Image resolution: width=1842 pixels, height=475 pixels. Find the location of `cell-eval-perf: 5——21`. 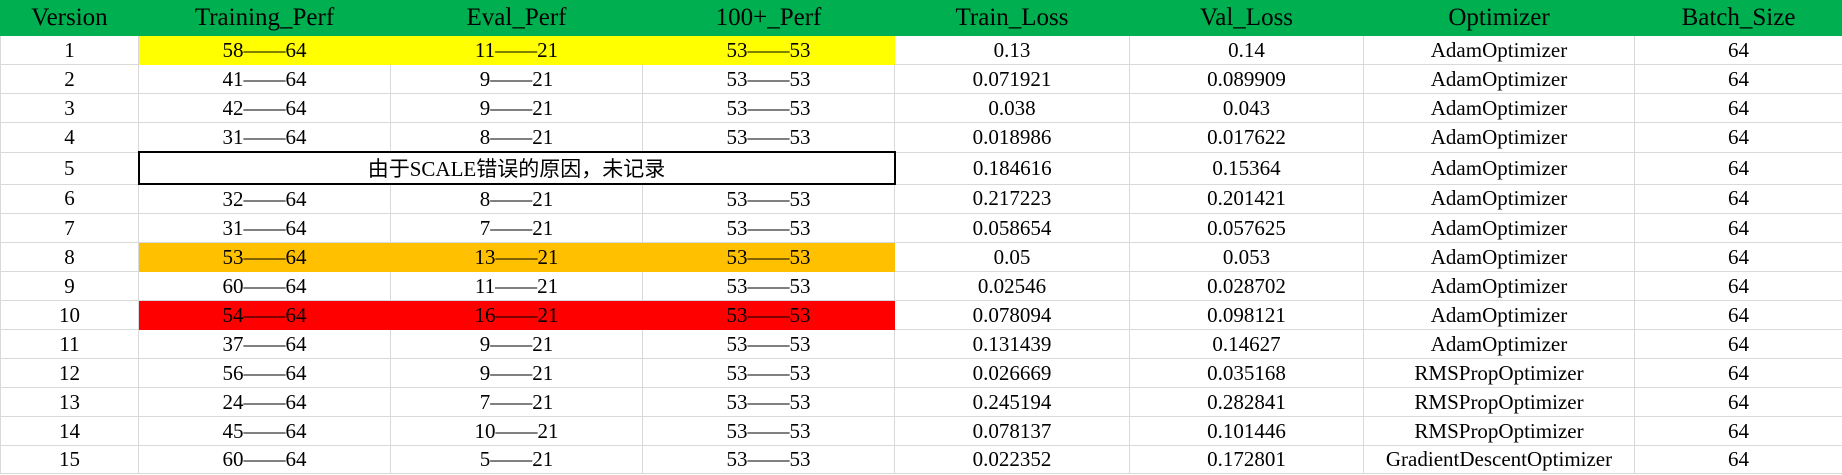

cell-eval-perf: 5——21 is located at coordinates (516, 459).